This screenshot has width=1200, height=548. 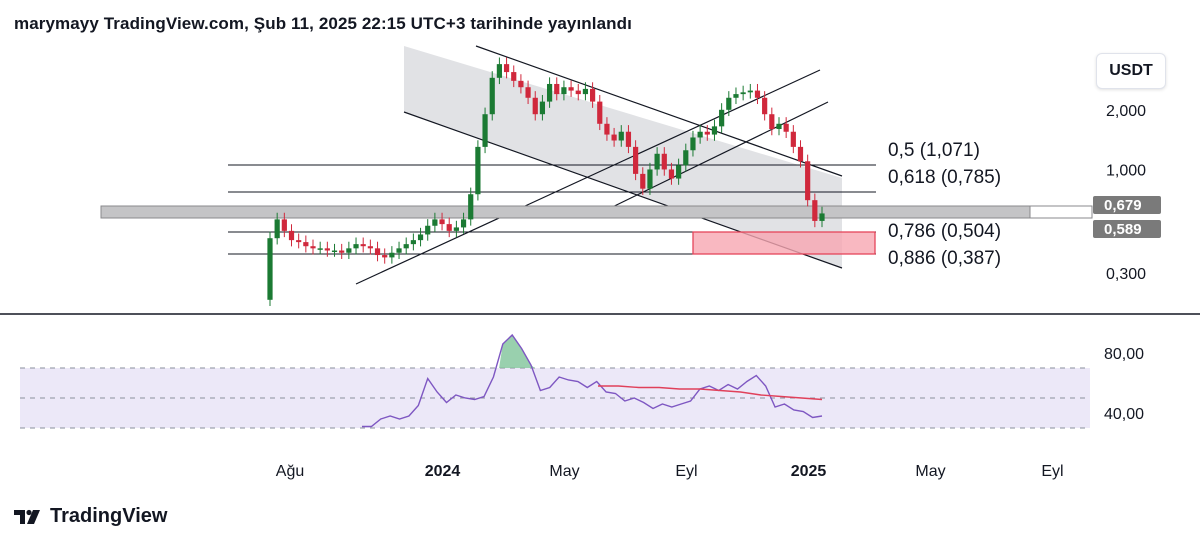 I want to click on ascending-channel-lower-line, so click(x=713, y=158).